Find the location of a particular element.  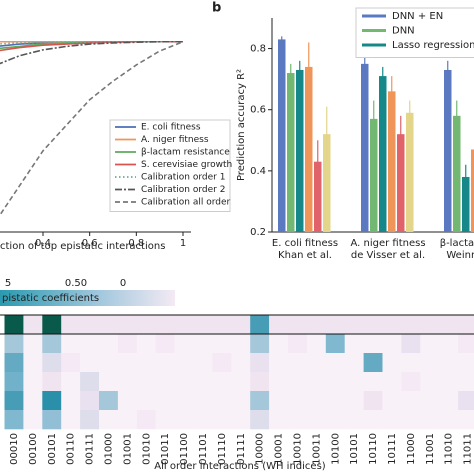

x-tick-sublabel: Khan et al. is located at coordinates (305, 255).